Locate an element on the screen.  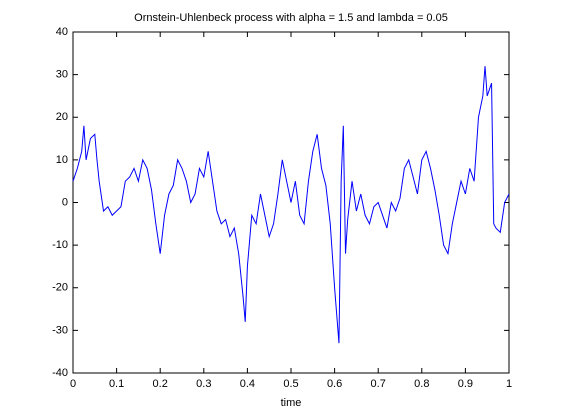
x-tick-label: 0.5 is located at coordinates (290, 384).